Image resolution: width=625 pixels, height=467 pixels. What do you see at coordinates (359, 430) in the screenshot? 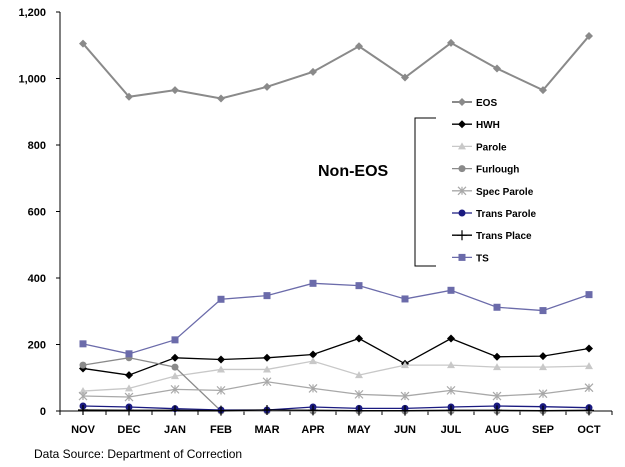
I see `x-tick-label: MAY` at bounding box center [359, 430].